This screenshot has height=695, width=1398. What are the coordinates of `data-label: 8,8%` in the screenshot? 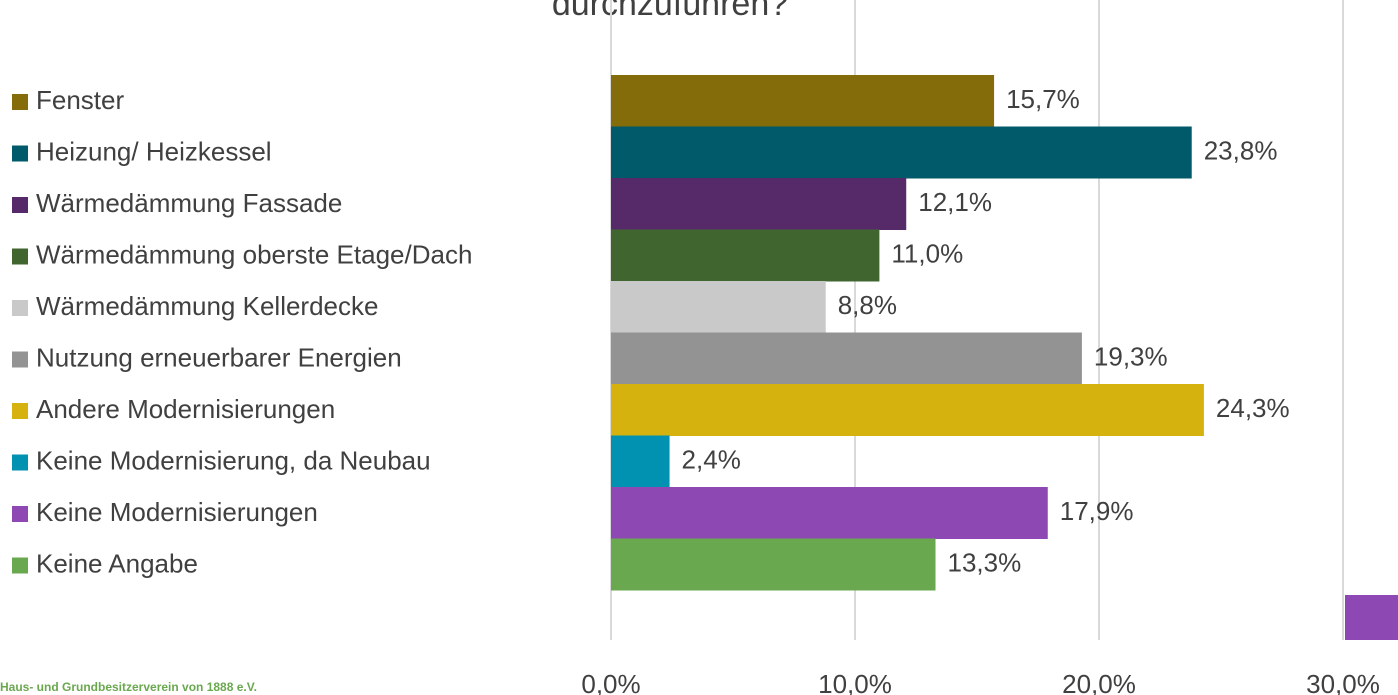 It's located at (867, 305).